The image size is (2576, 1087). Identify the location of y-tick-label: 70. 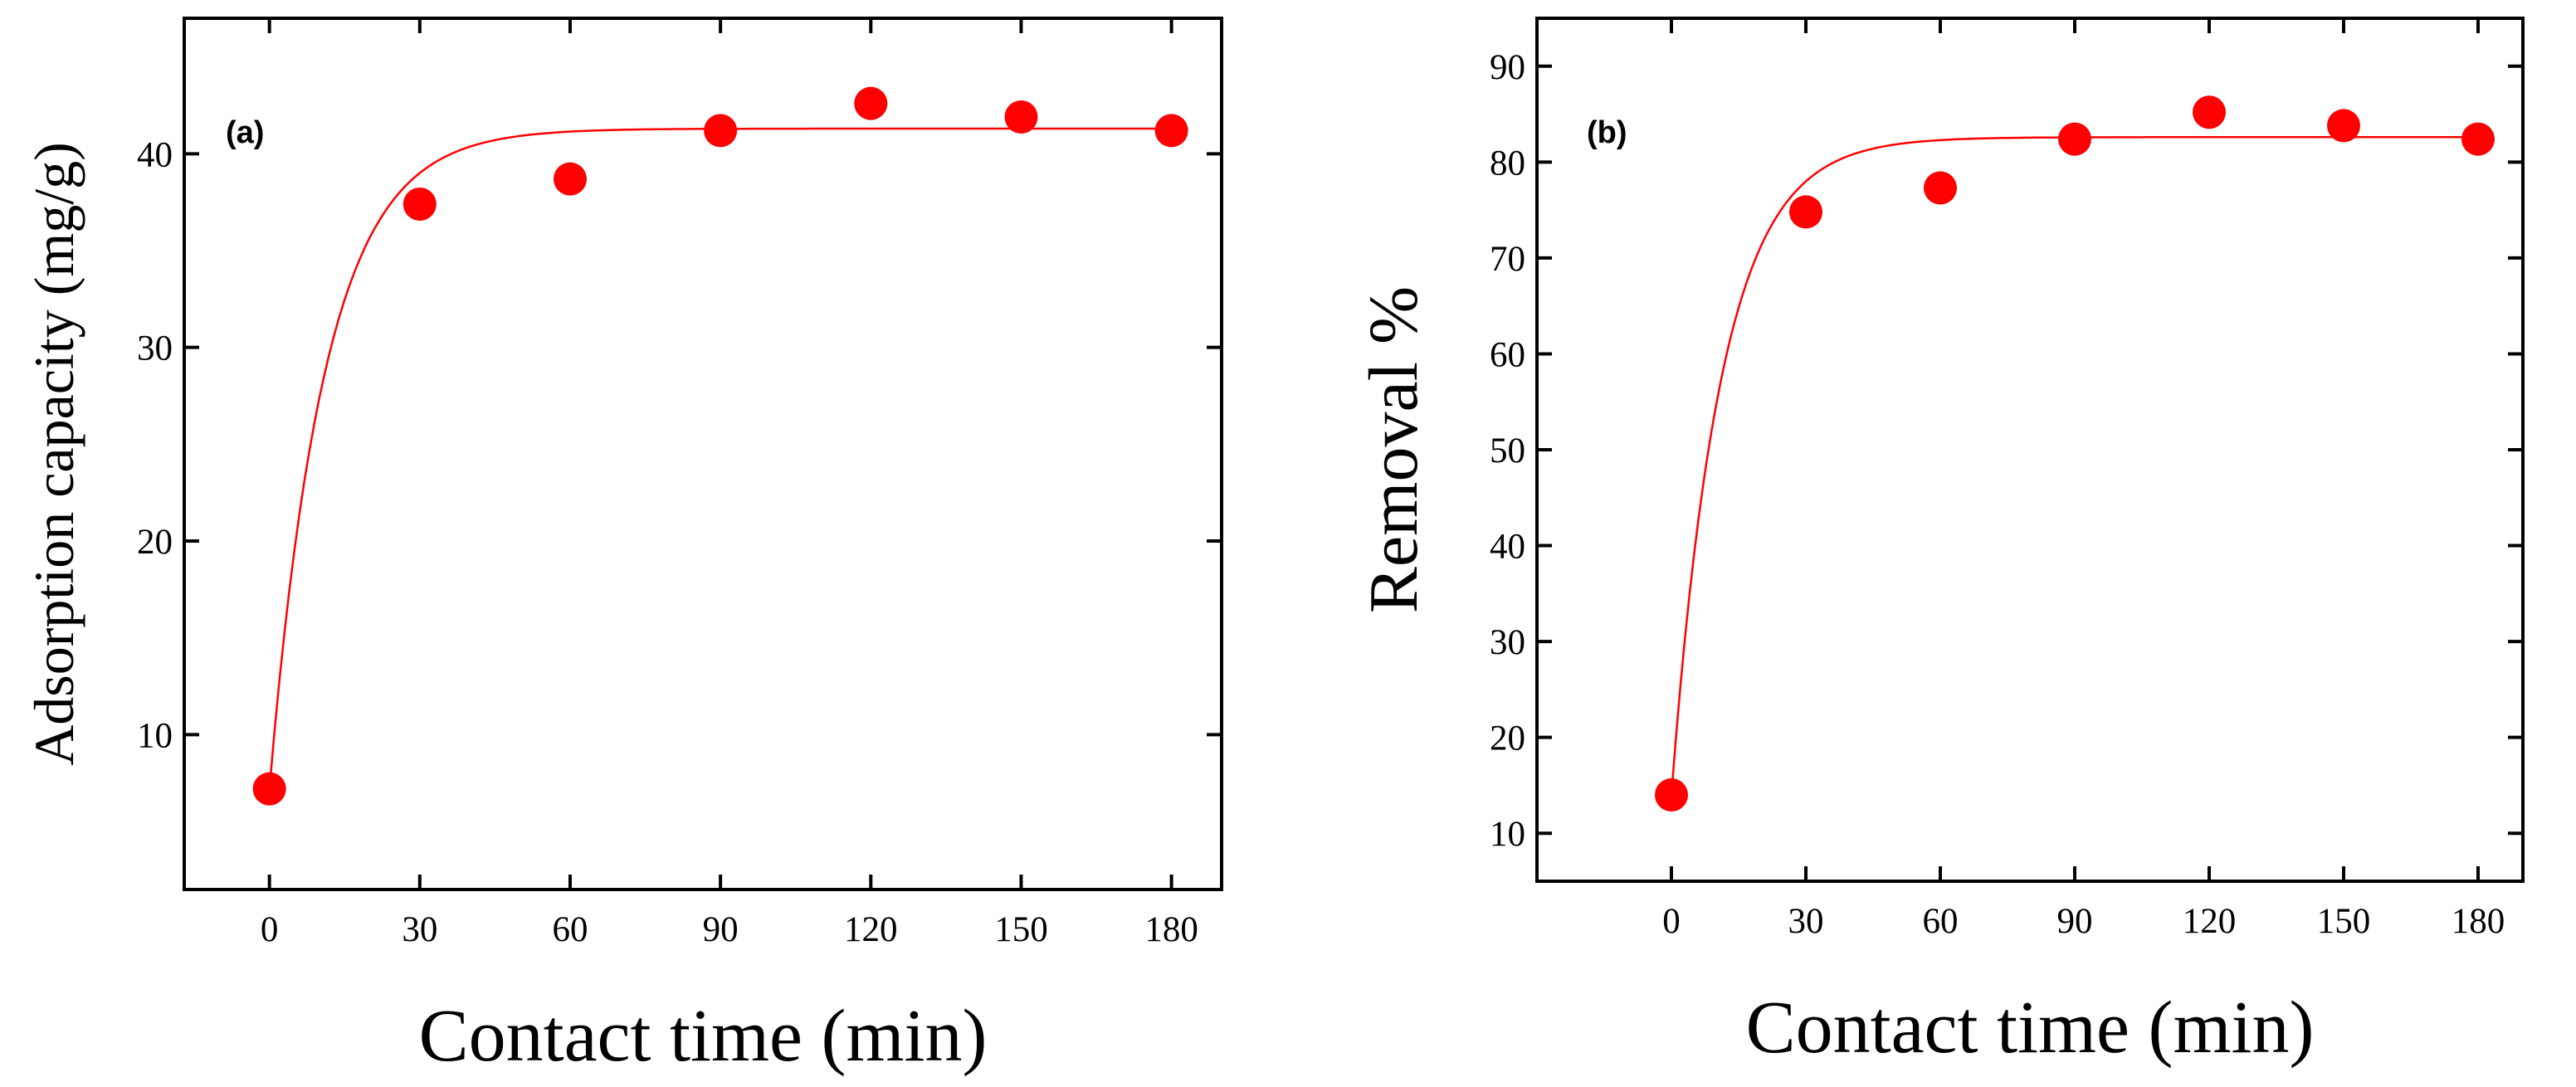
(1508, 259).